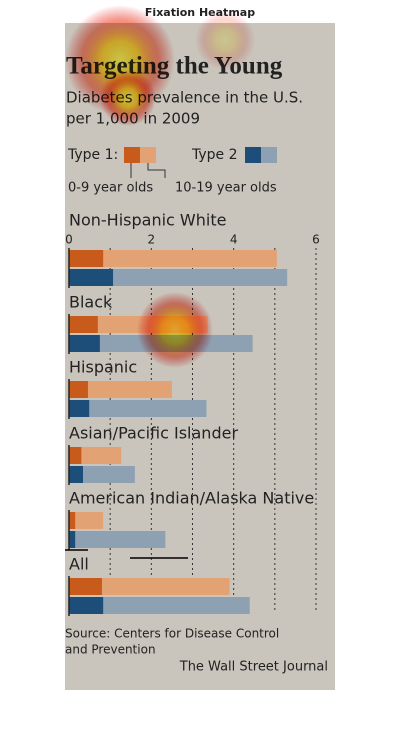  What do you see at coordinates (153, 433) in the screenshot?
I see `category-label: Asian/Pacific Islander` at bounding box center [153, 433].